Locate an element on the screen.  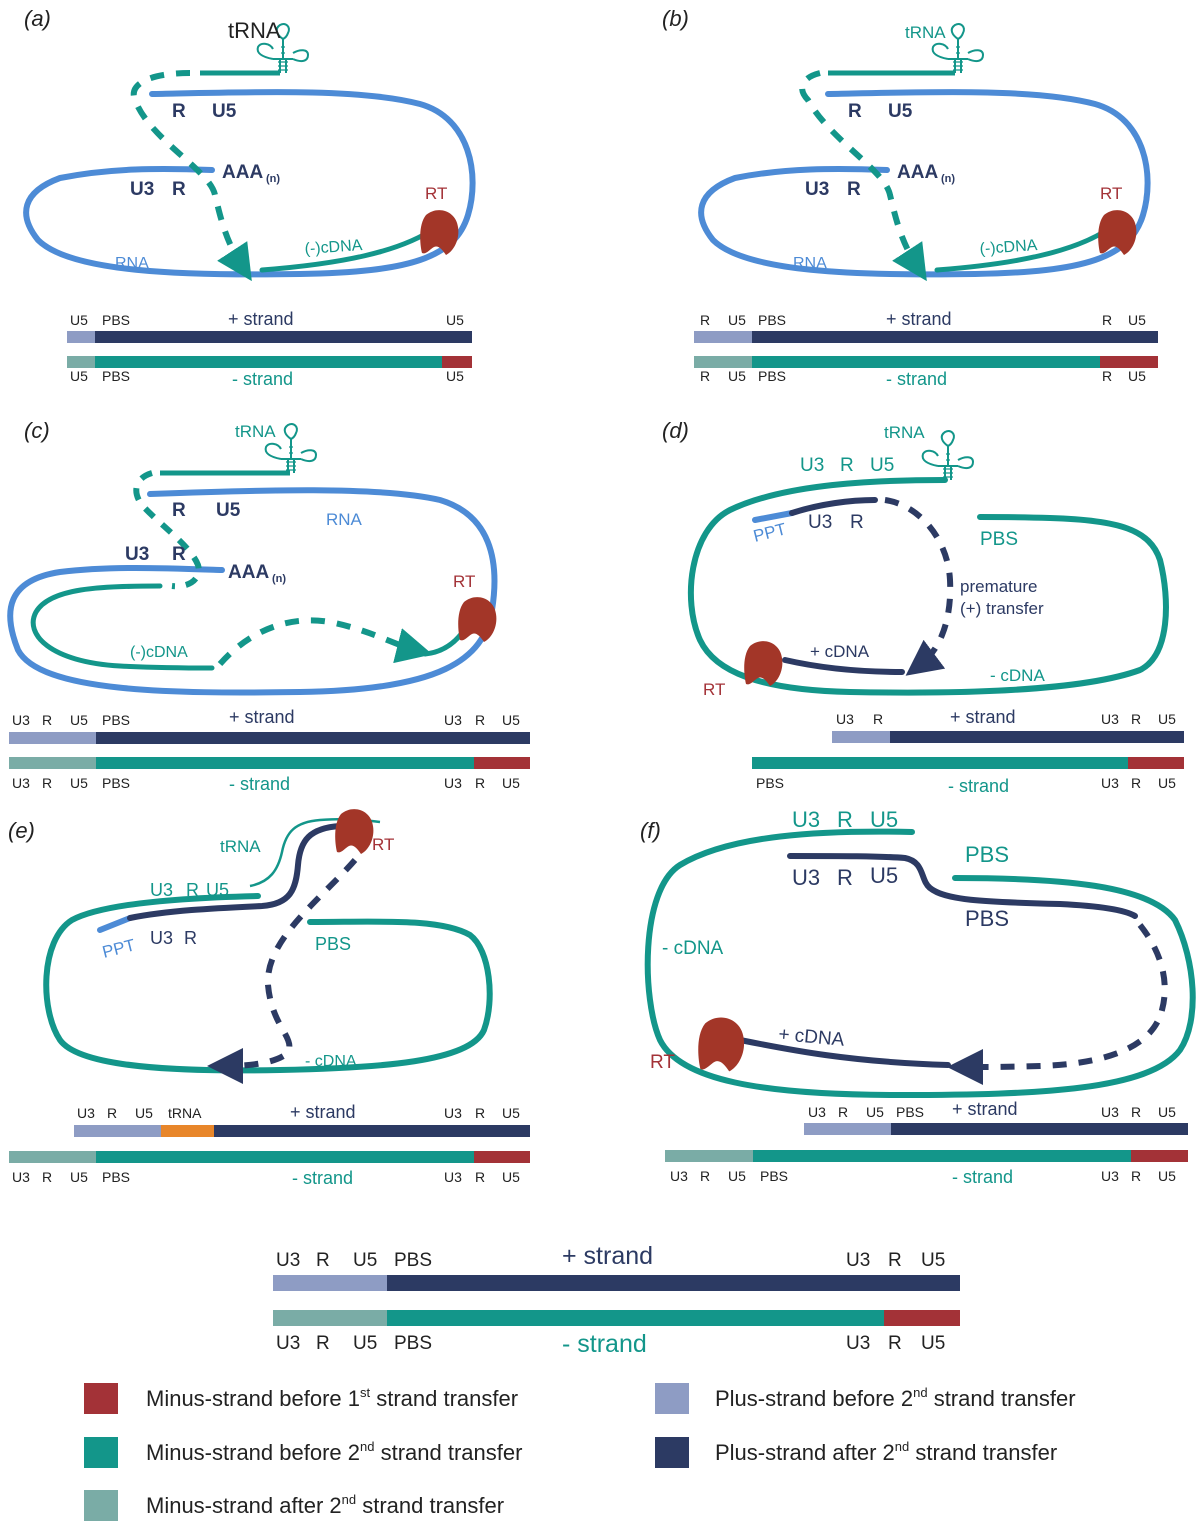
plus-cdna-u3r is located at coordinates (833, 506).